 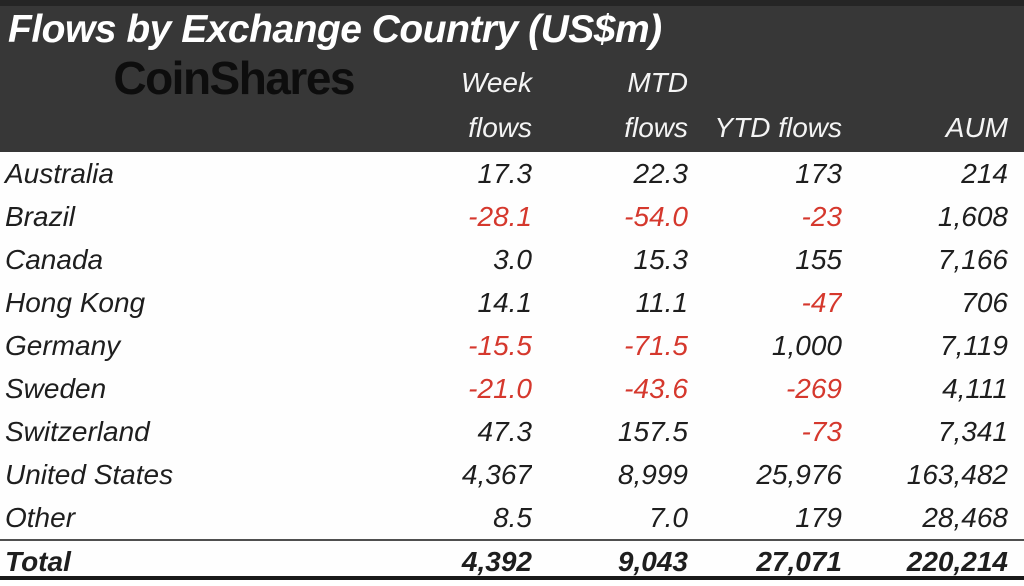 What do you see at coordinates (984, 173) in the screenshot?
I see `aum-value: 214` at bounding box center [984, 173].